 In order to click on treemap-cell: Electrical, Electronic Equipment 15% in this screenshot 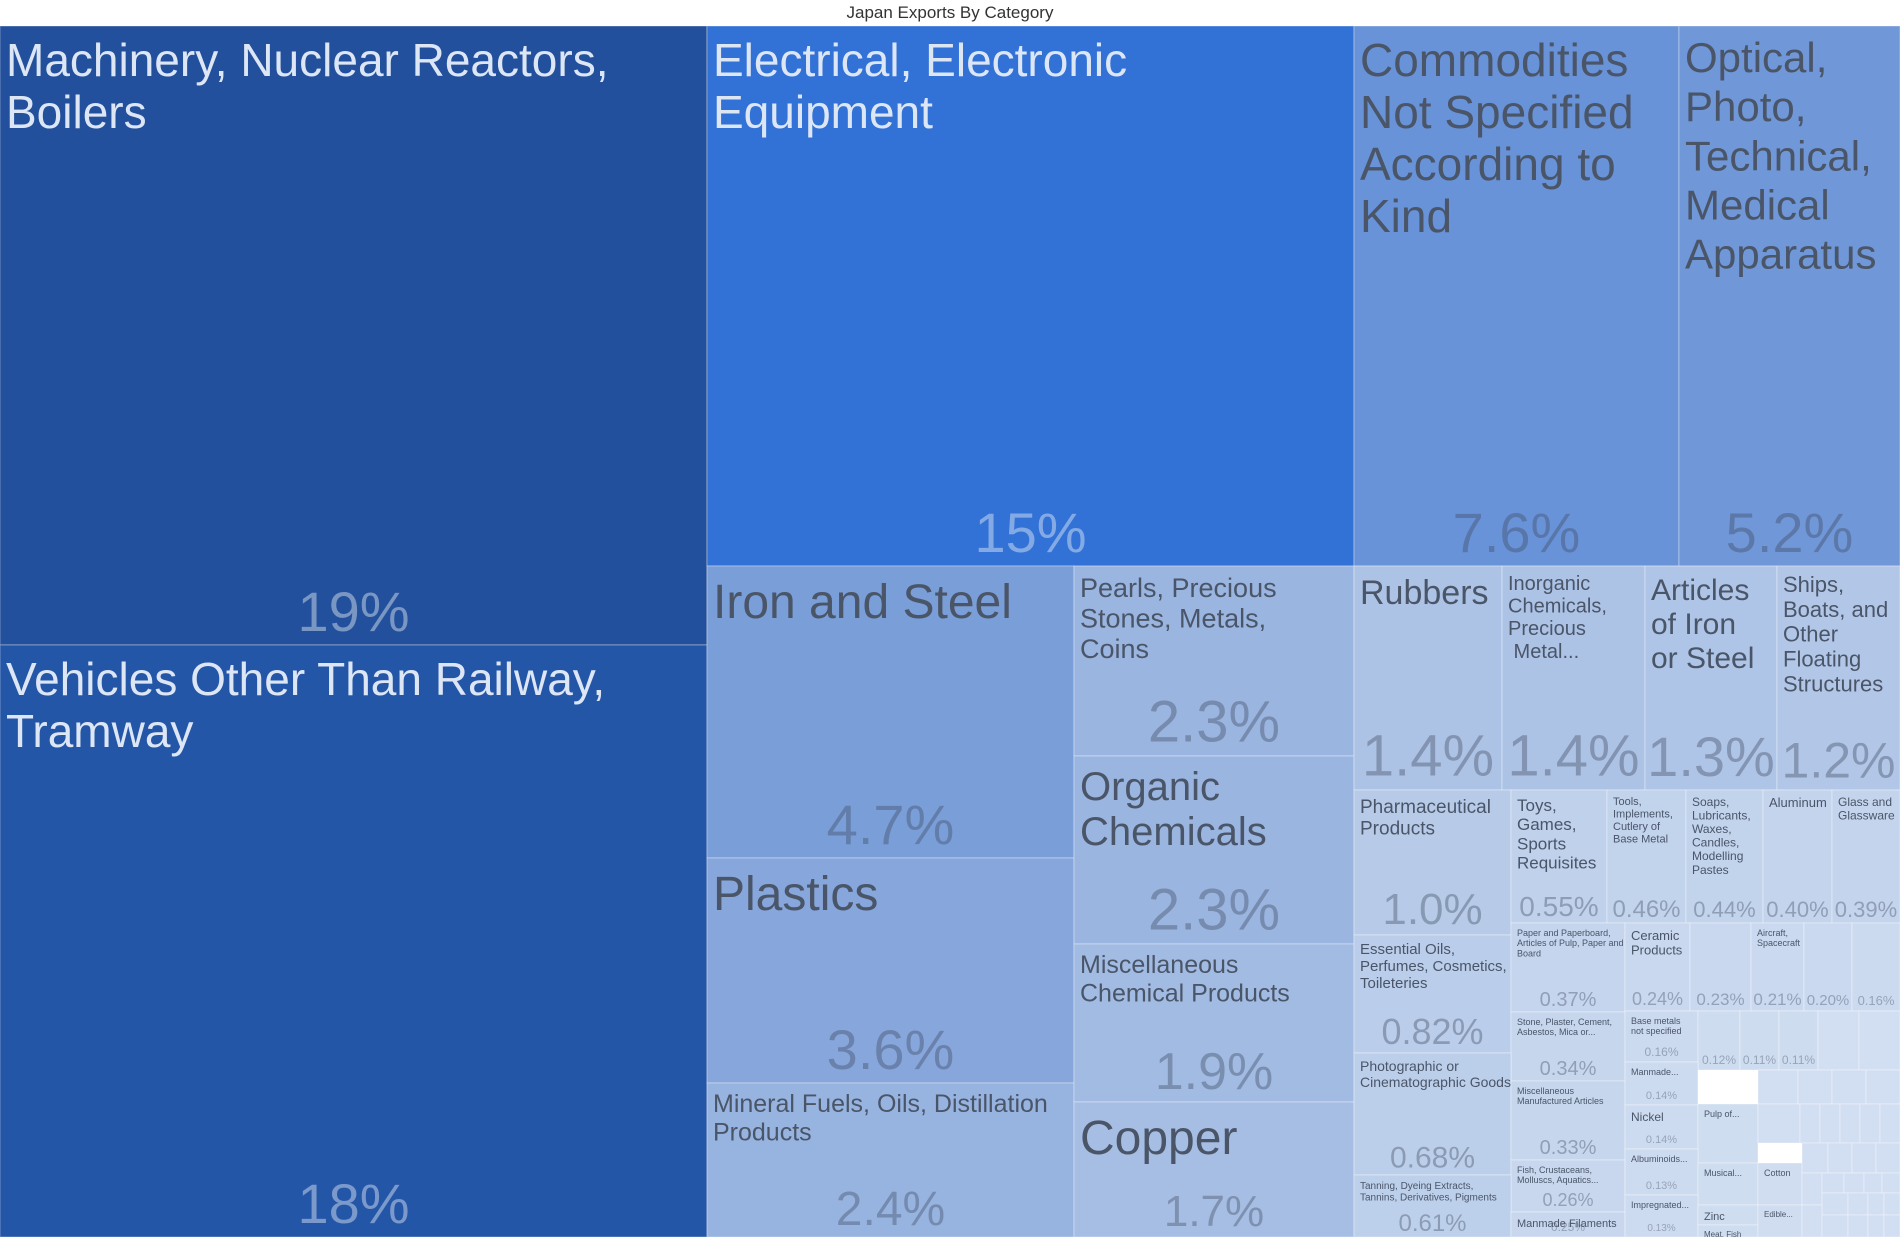, I will do `click(1030, 296)`.